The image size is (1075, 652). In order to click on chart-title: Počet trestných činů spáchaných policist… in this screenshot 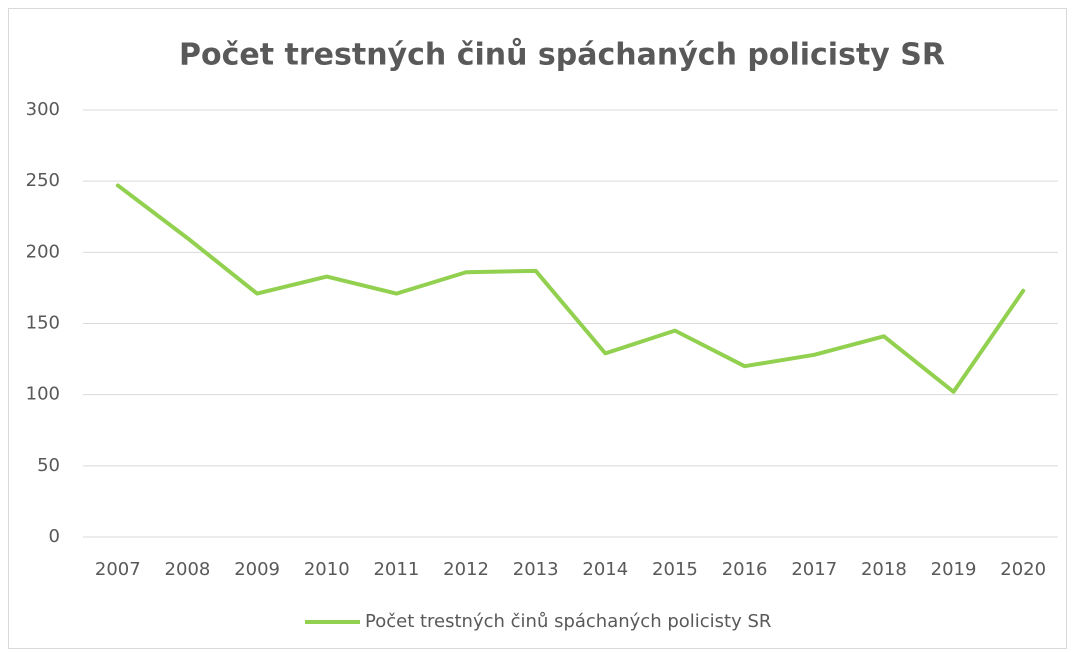, I will do `click(562, 55)`.